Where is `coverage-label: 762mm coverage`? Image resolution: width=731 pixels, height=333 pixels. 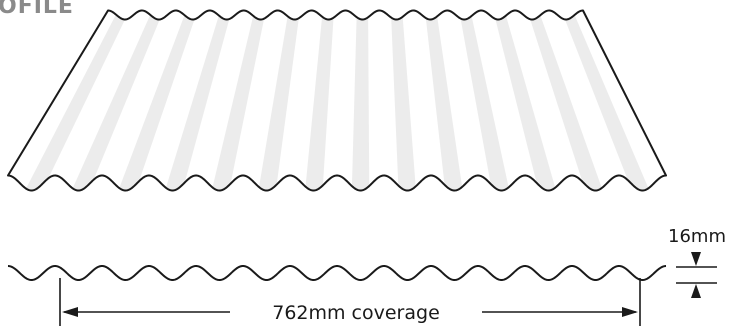
coverage-label: 762mm coverage is located at coordinates (356, 313).